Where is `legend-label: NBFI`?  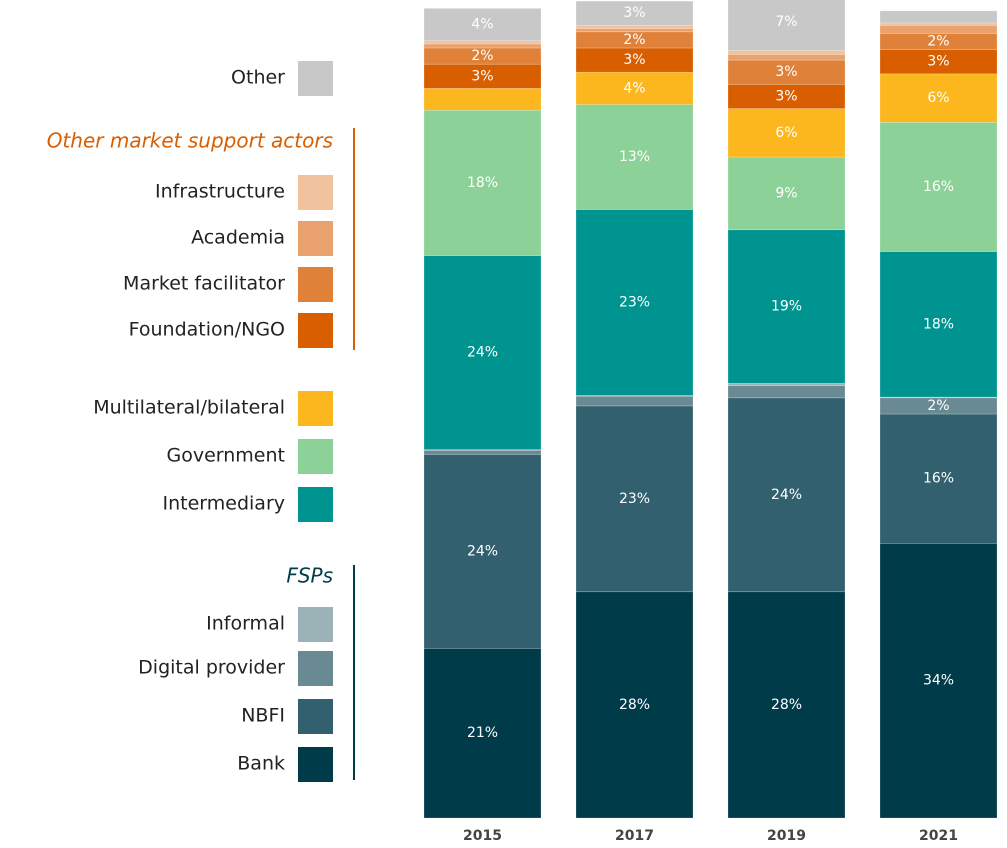
legend-label: NBFI is located at coordinates (263, 716).